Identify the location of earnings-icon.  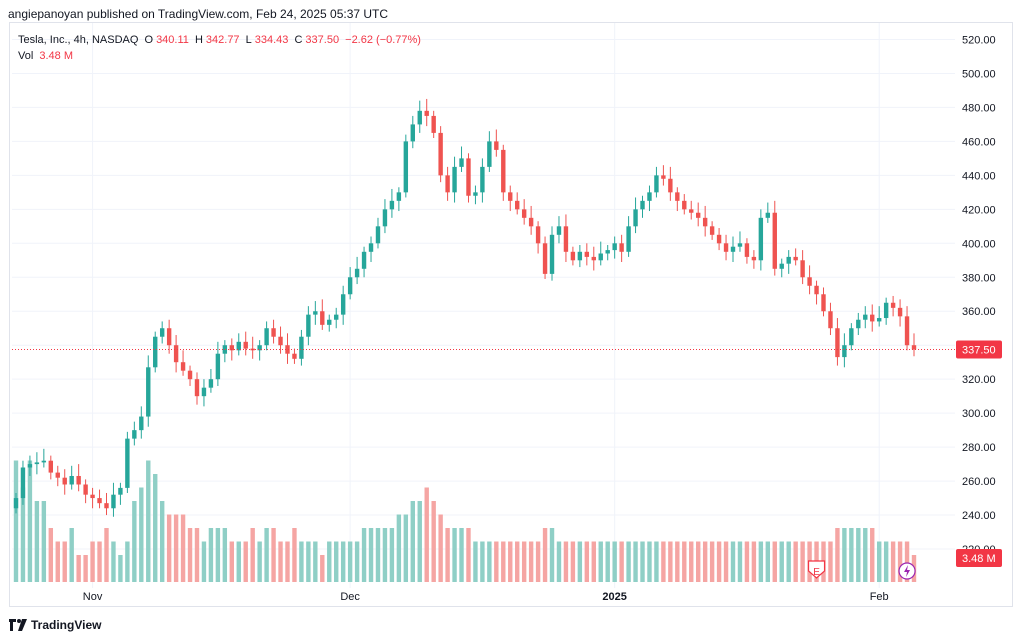
(816, 569).